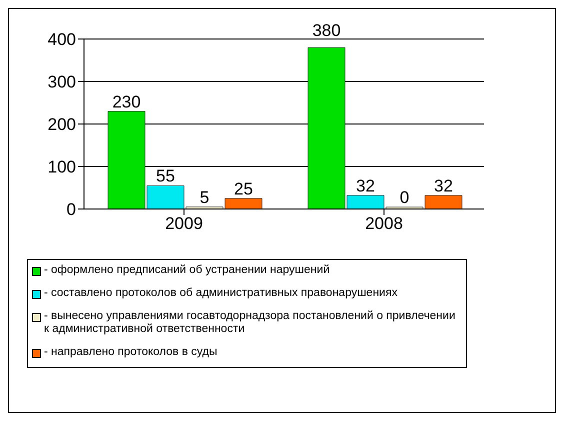 The height and width of the screenshot is (421, 566). What do you see at coordinates (184, 224) in the screenshot?
I see `x-tick-label: 2009` at bounding box center [184, 224].